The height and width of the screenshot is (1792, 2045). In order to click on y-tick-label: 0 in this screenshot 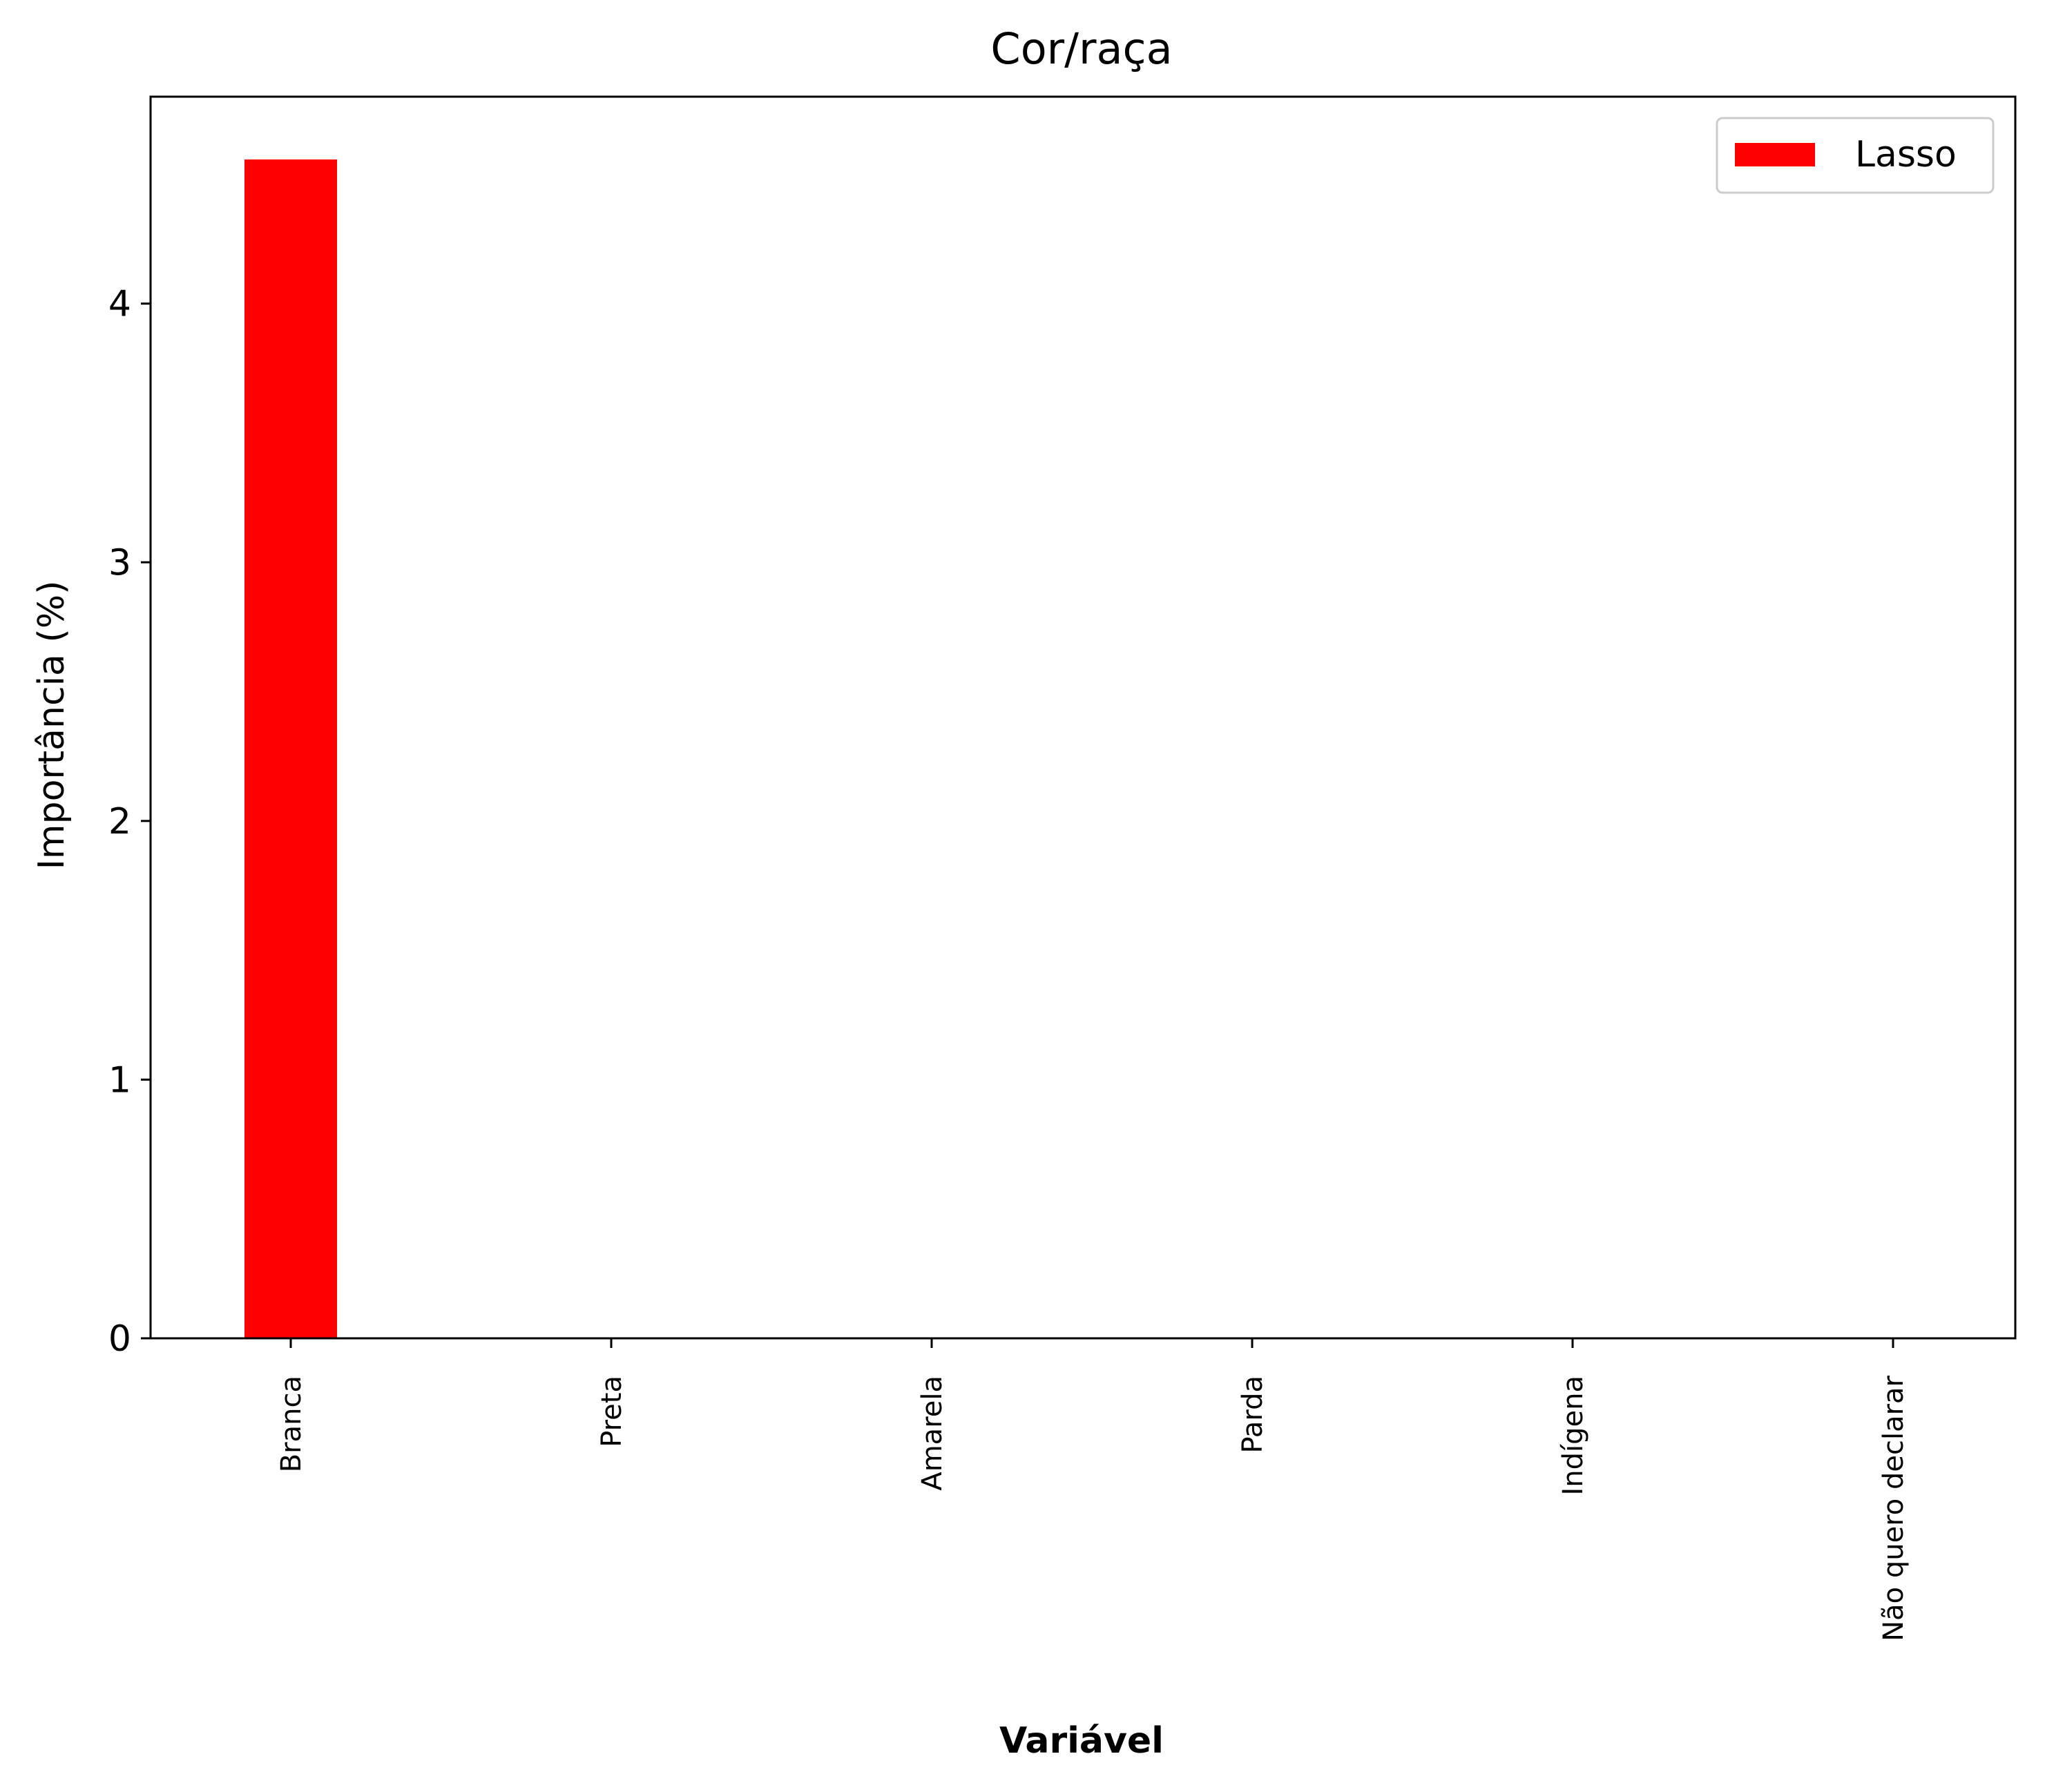, I will do `click(119, 1339)`.